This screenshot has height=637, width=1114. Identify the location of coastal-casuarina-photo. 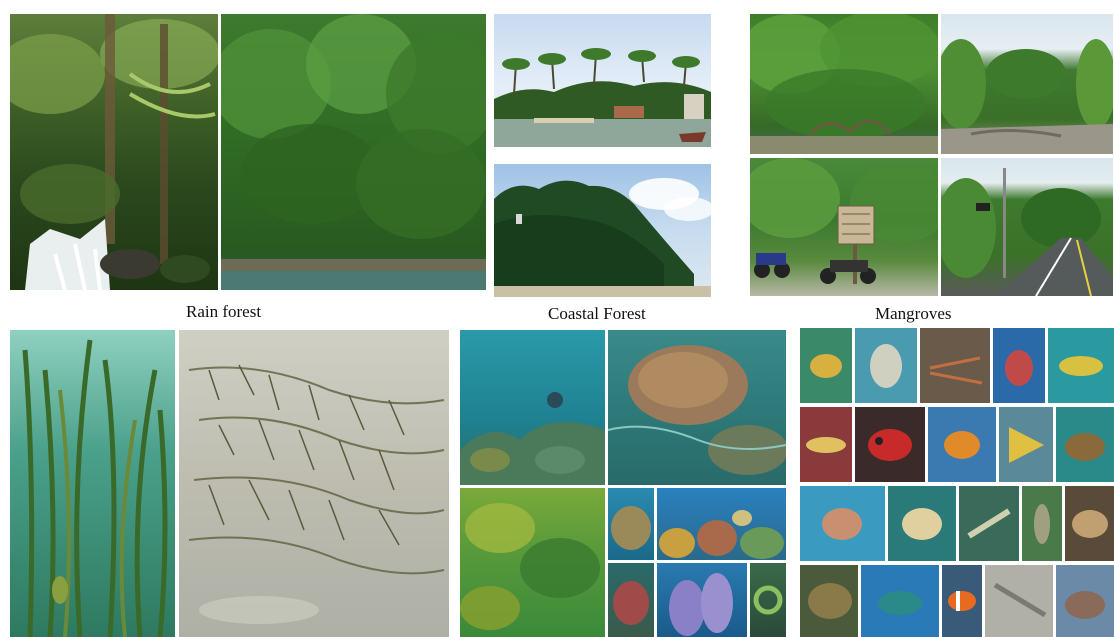
(602, 230).